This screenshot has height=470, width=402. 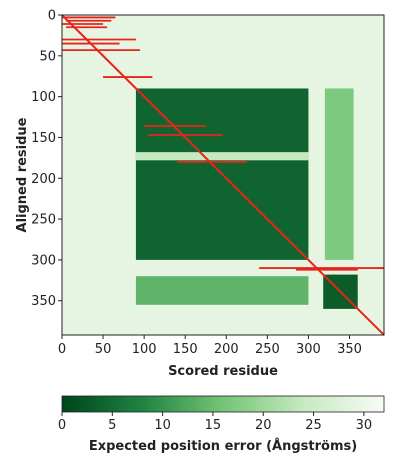 What do you see at coordinates (62, 349) in the screenshot?
I see `x-tick-label-0: 0` at bounding box center [62, 349].